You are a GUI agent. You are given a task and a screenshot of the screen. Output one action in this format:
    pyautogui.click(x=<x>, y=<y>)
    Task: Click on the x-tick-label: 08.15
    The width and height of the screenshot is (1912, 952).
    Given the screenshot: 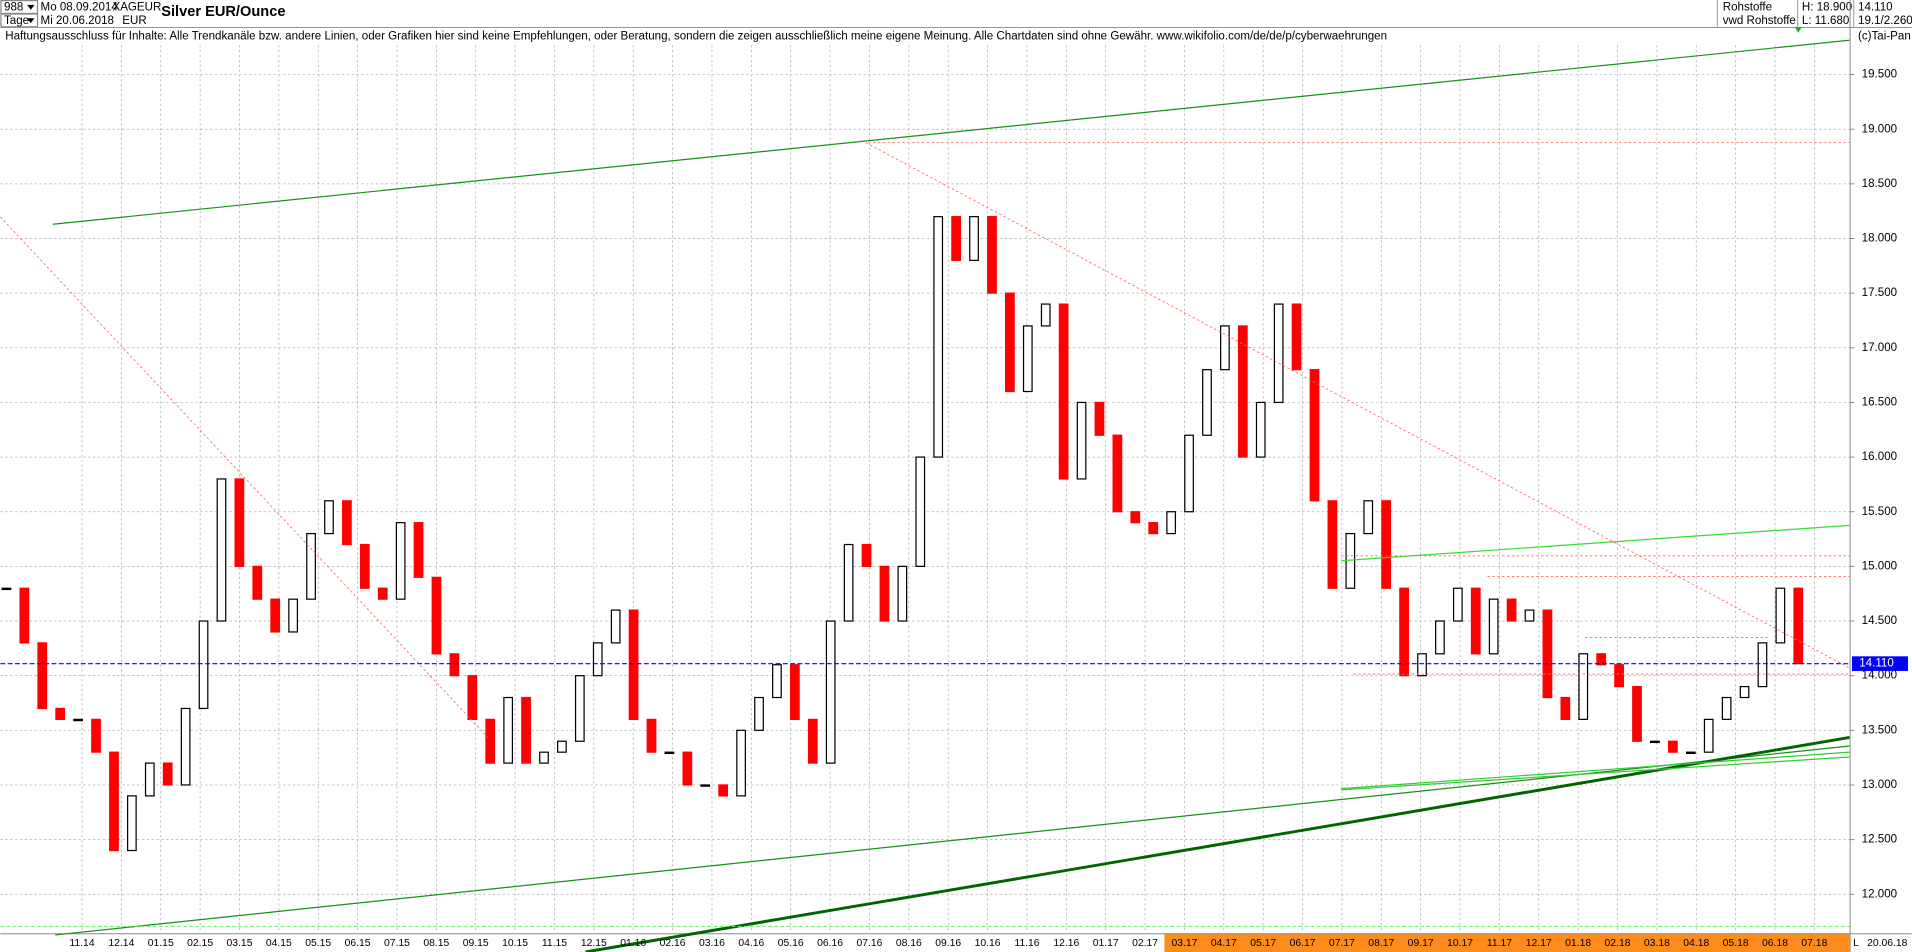 What is the action you would take?
    pyautogui.click(x=436, y=943)
    